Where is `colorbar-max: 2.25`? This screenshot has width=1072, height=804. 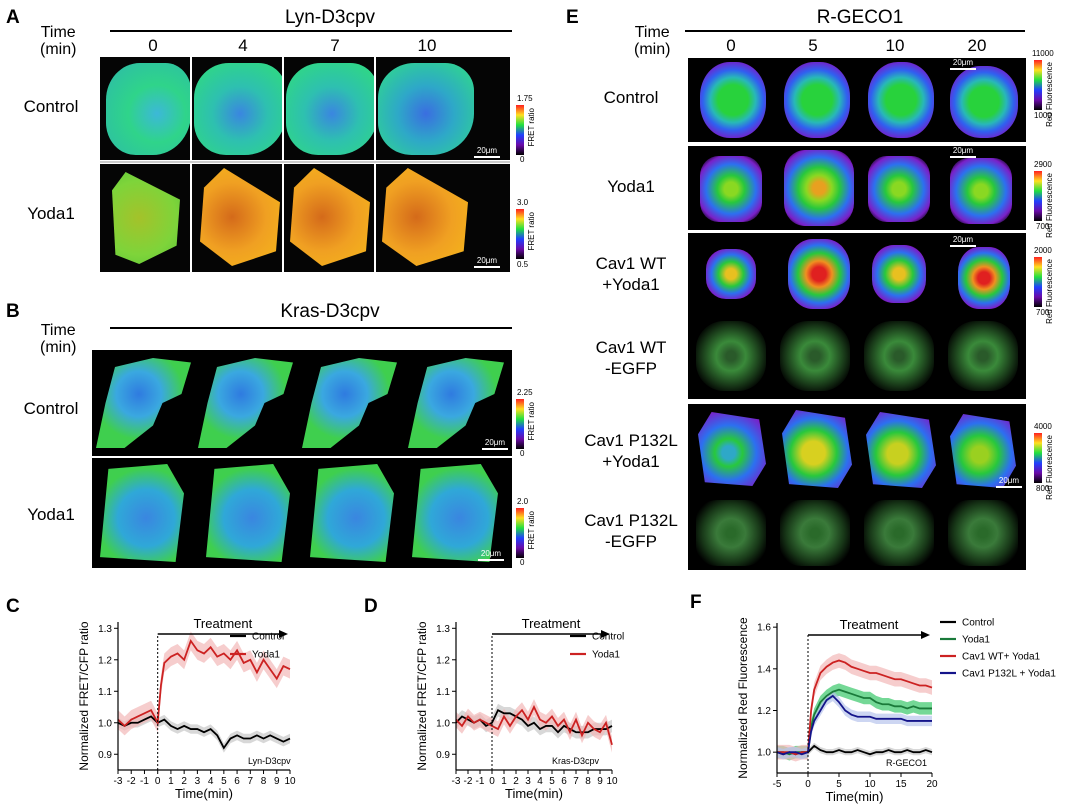 colorbar-max: 2.25 is located at coordinates (525, 392).